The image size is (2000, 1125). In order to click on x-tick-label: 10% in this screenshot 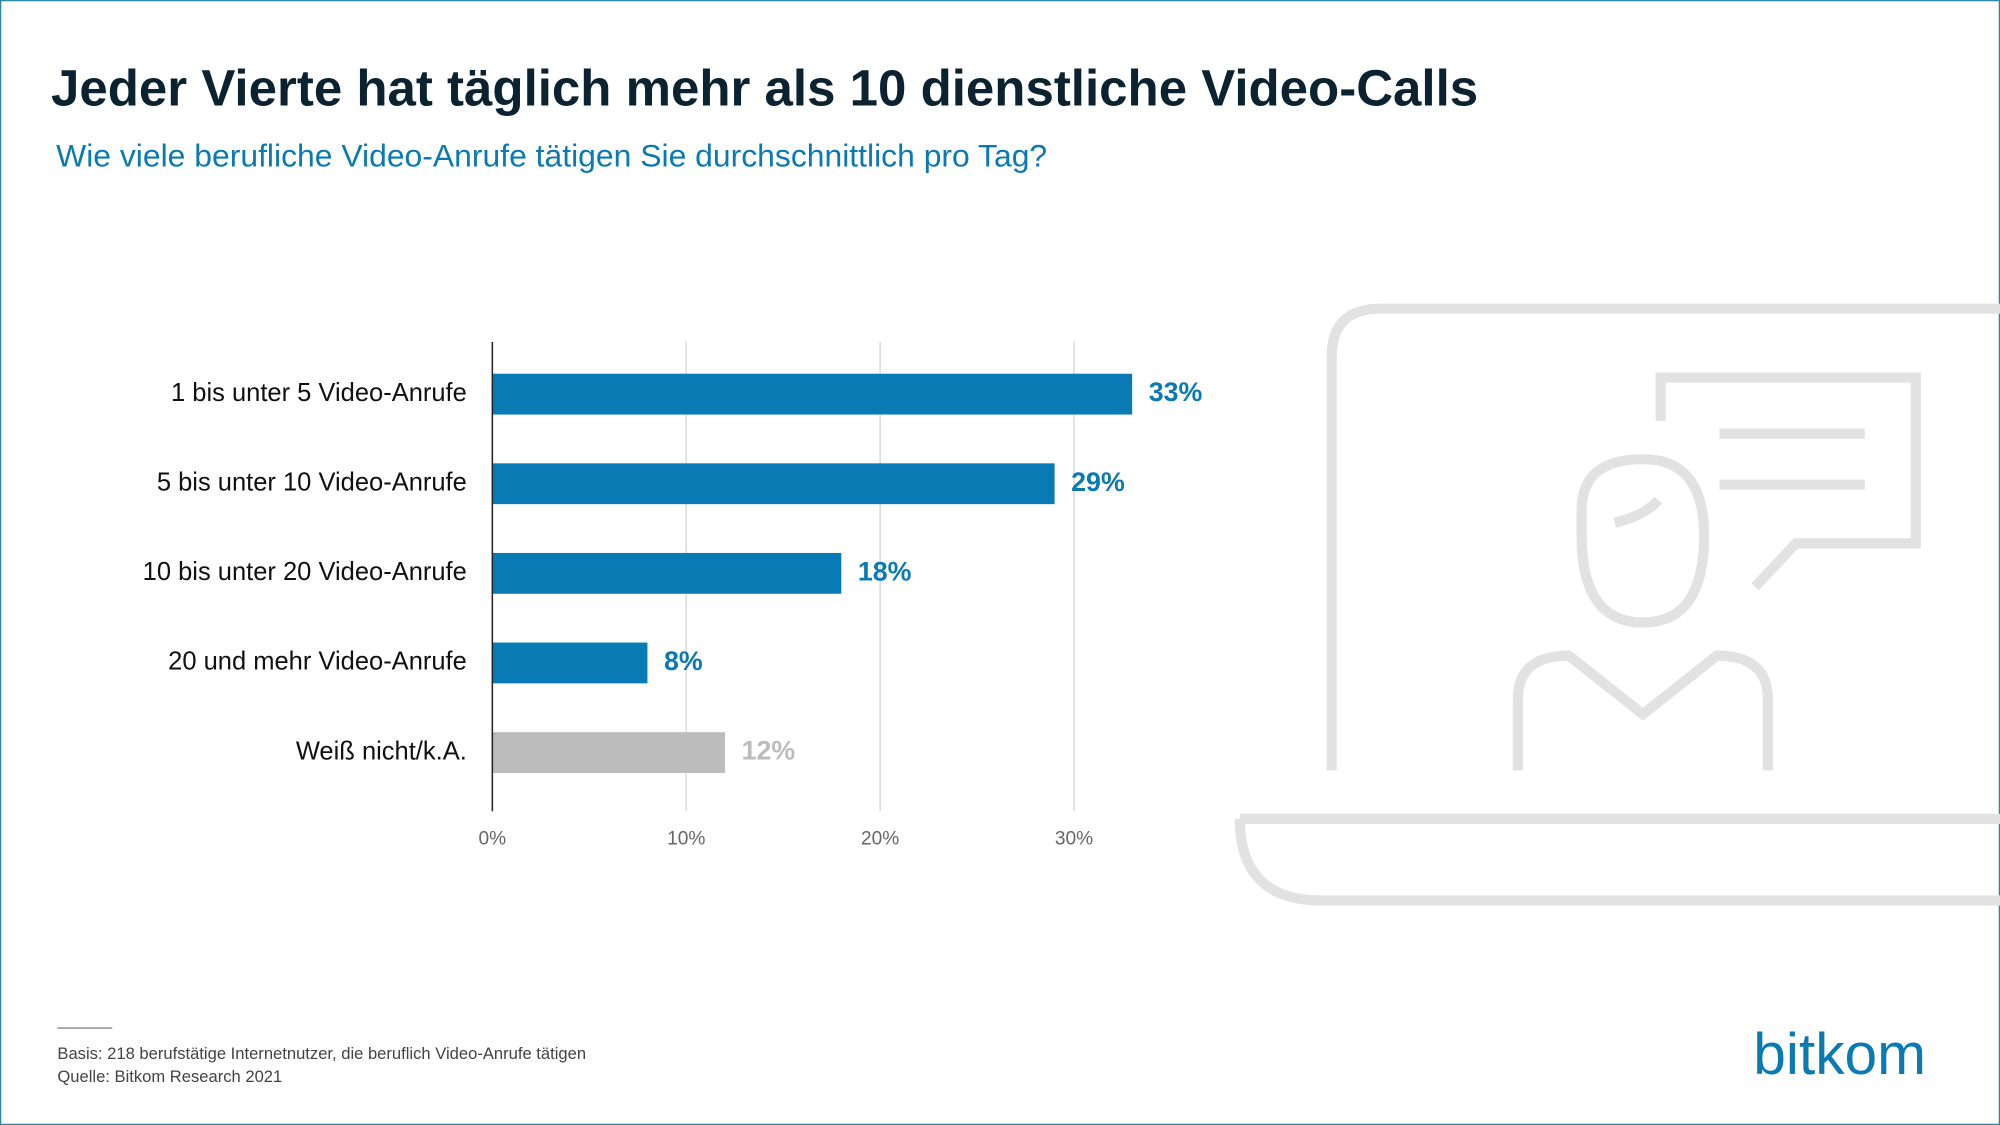, I will do `click(686, 838)`.